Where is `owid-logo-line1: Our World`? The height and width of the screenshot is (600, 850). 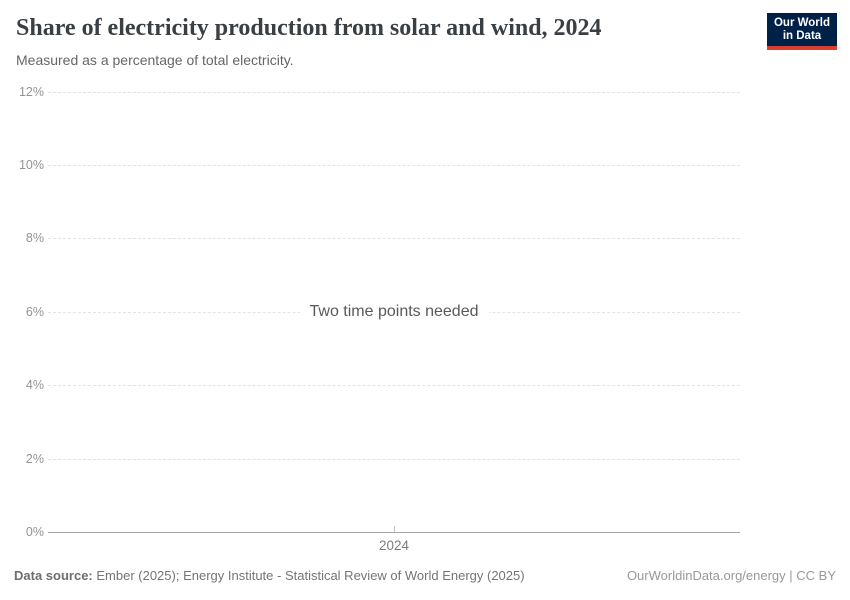 owid-logo-line1: Our World is located at coordinates (801, 23).